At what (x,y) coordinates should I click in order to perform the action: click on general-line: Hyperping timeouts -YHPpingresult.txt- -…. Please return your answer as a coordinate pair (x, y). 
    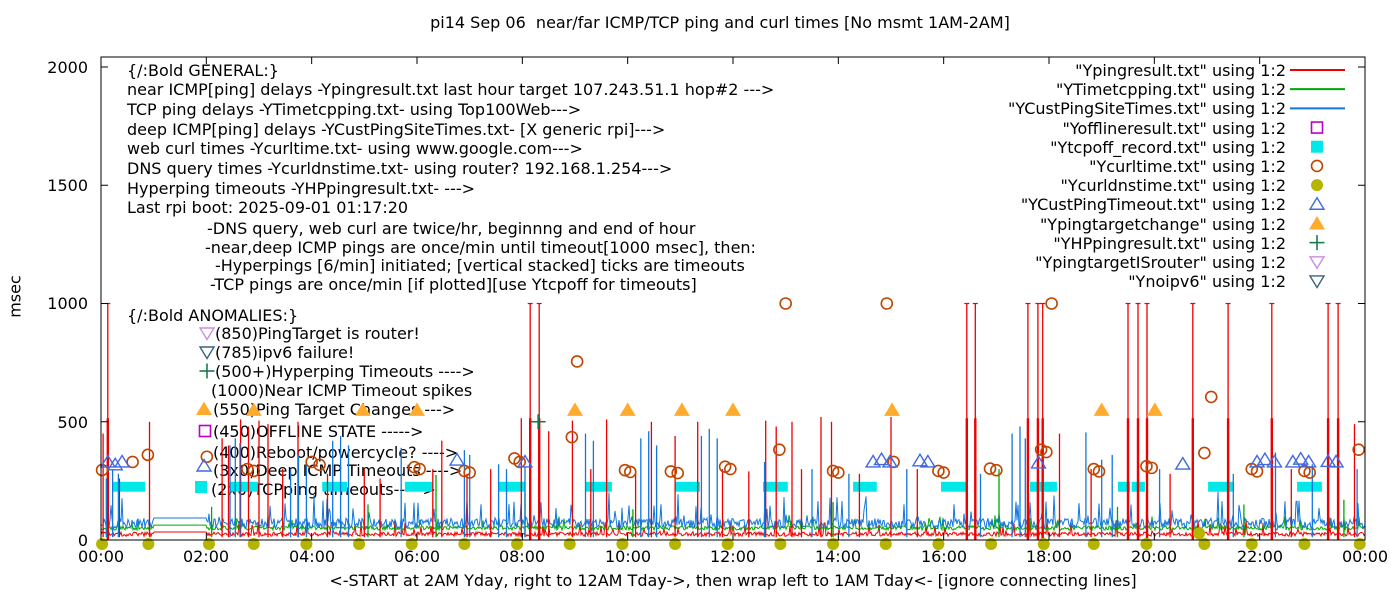
    Looking at the image, I should click on (301, 188).